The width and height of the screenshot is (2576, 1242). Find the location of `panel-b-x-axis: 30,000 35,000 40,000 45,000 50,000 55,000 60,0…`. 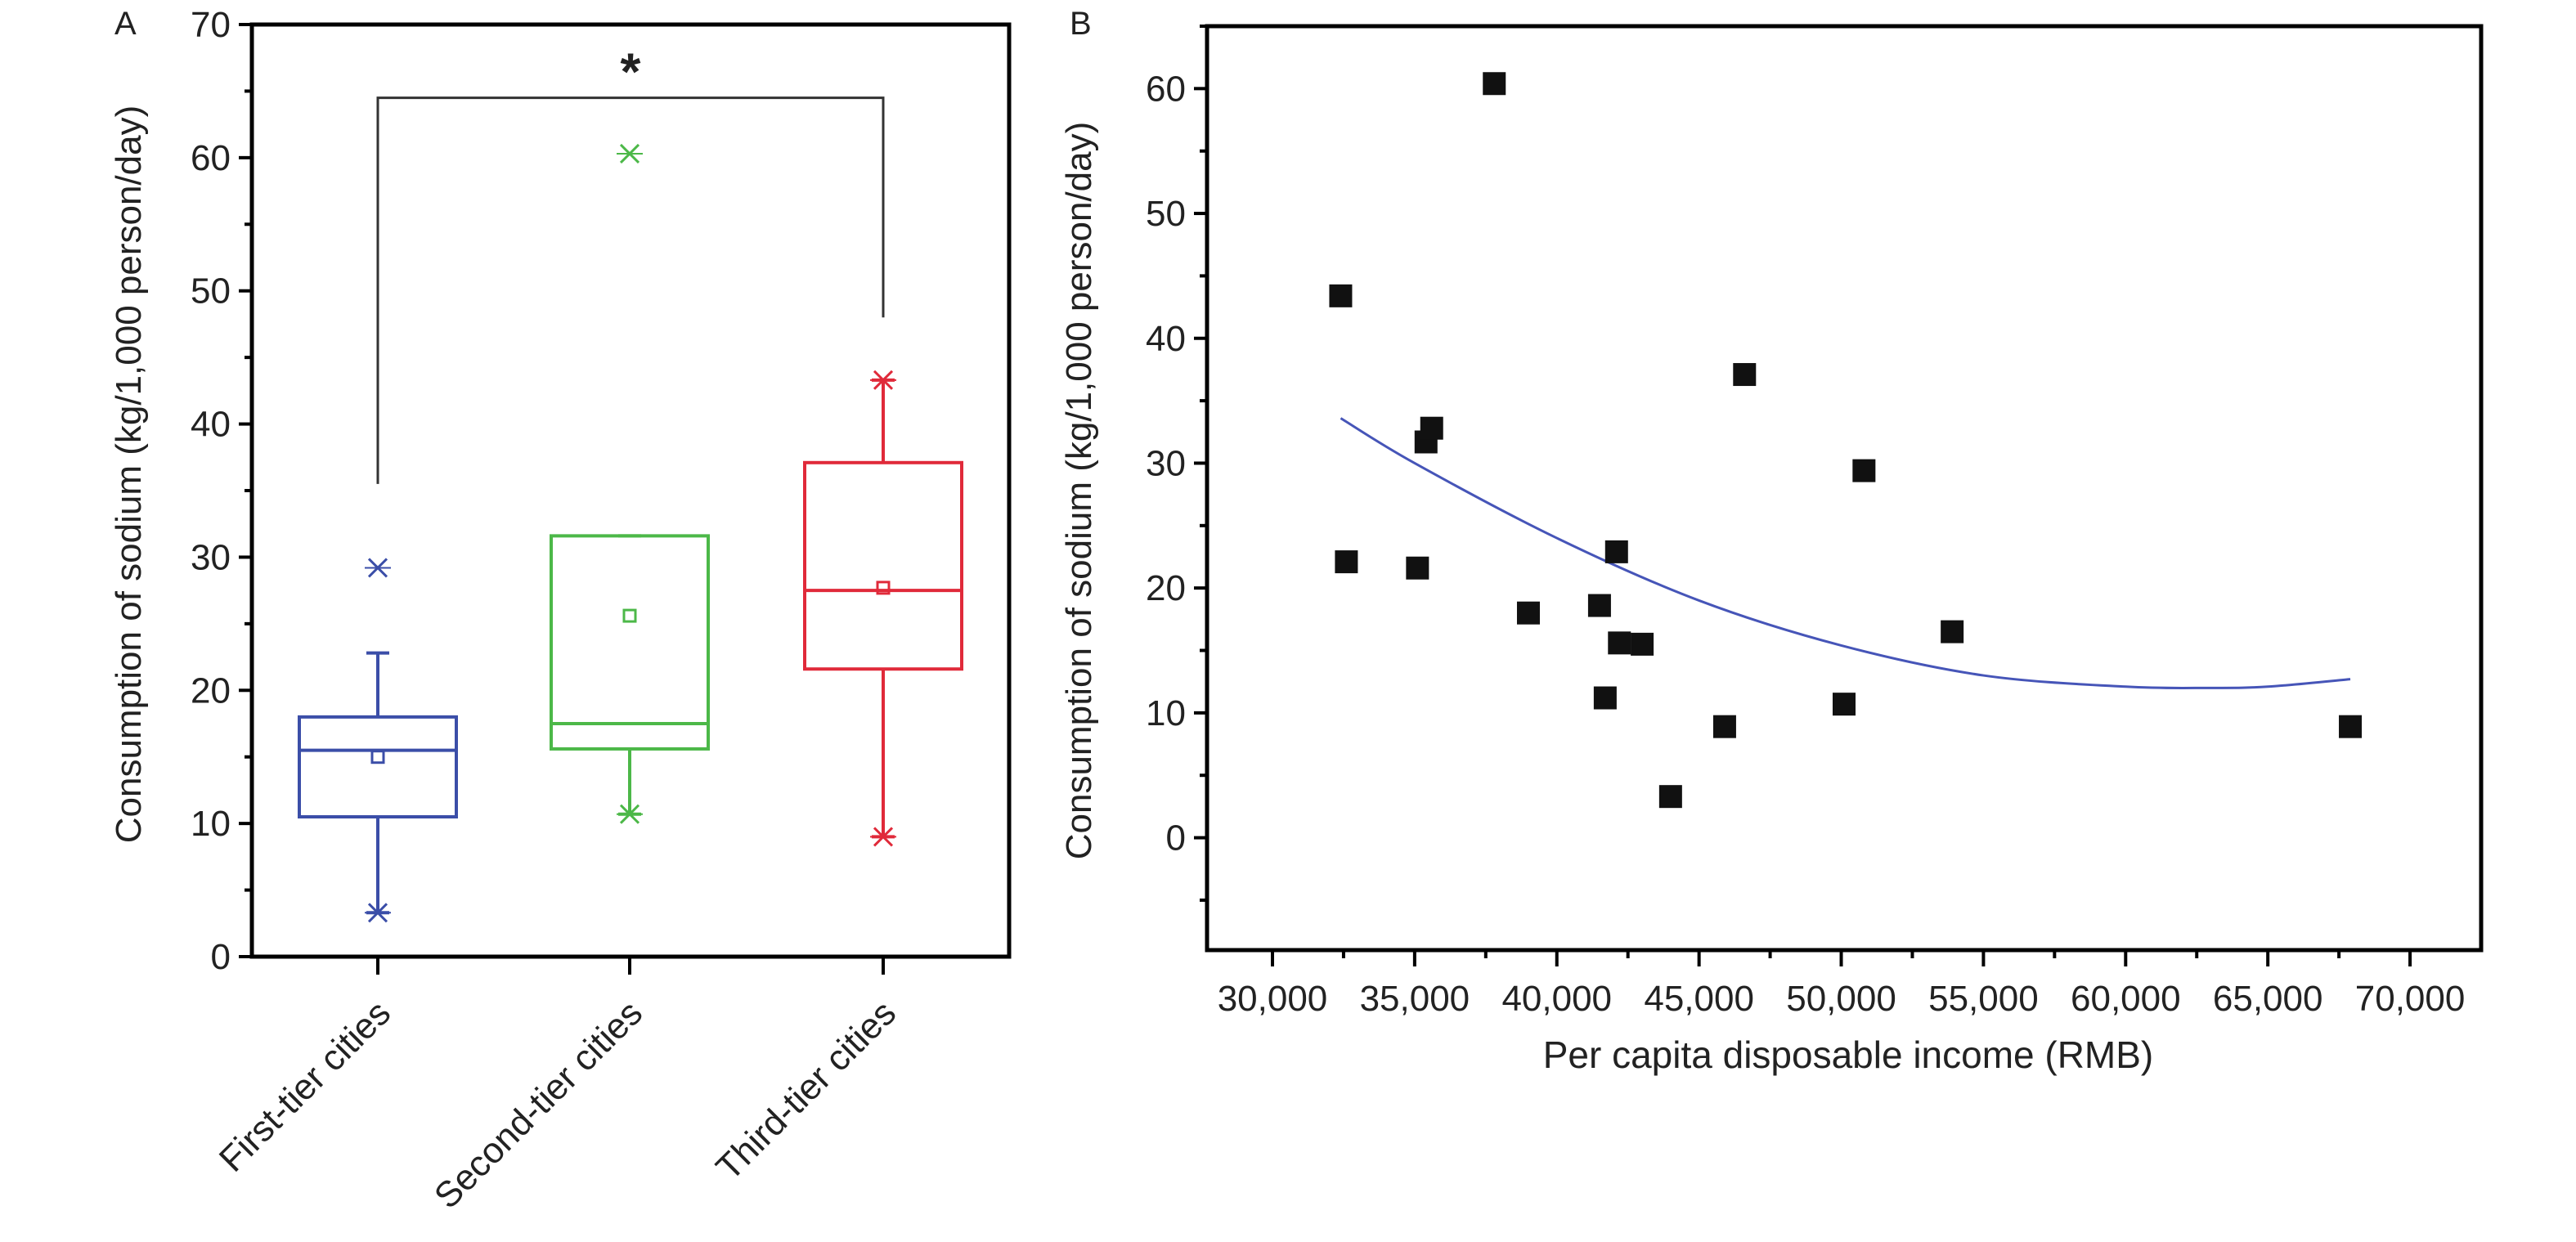

panel-b-x-axis: 30,000 35,000 40,000 45,000 50,000 55,000 60,0… is located at coordinates (1842, 985).